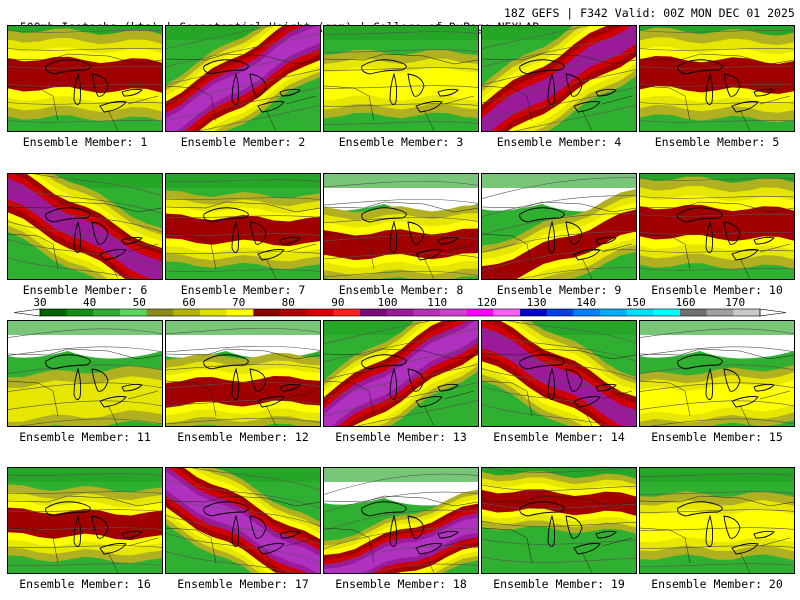 The image size is (800, 600). I want to click on ensemble-member-panel: Ensemble Member: 6, so click(85, 235).